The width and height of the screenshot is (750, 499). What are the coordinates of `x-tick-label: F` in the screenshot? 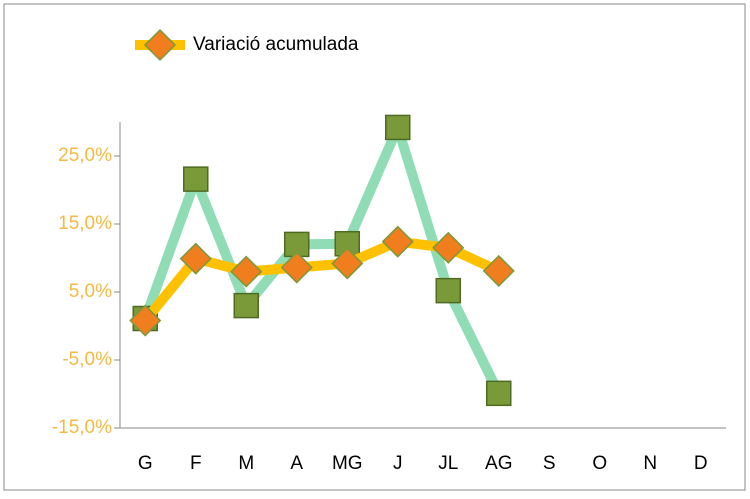 It's located at (196, 463).